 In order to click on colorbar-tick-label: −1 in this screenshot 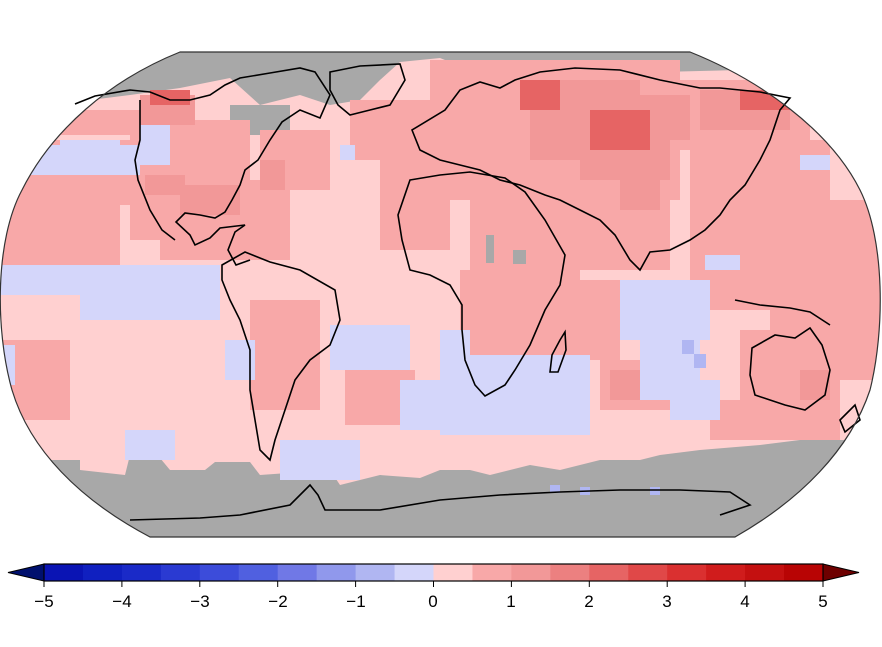, I will do `click(356, 601)`.